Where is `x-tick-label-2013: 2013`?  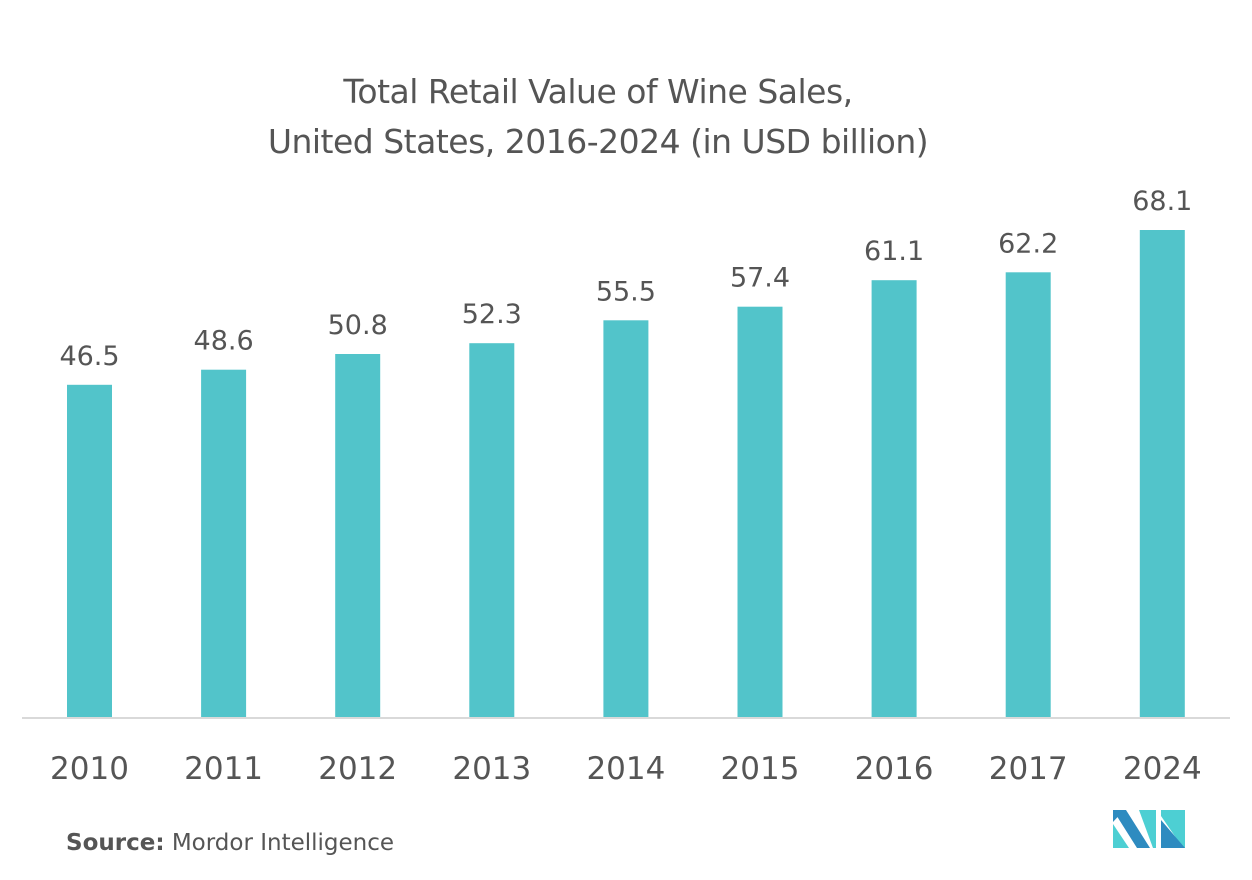 x-tick-label-2013: 2013 is located at coordinates (491, 769).